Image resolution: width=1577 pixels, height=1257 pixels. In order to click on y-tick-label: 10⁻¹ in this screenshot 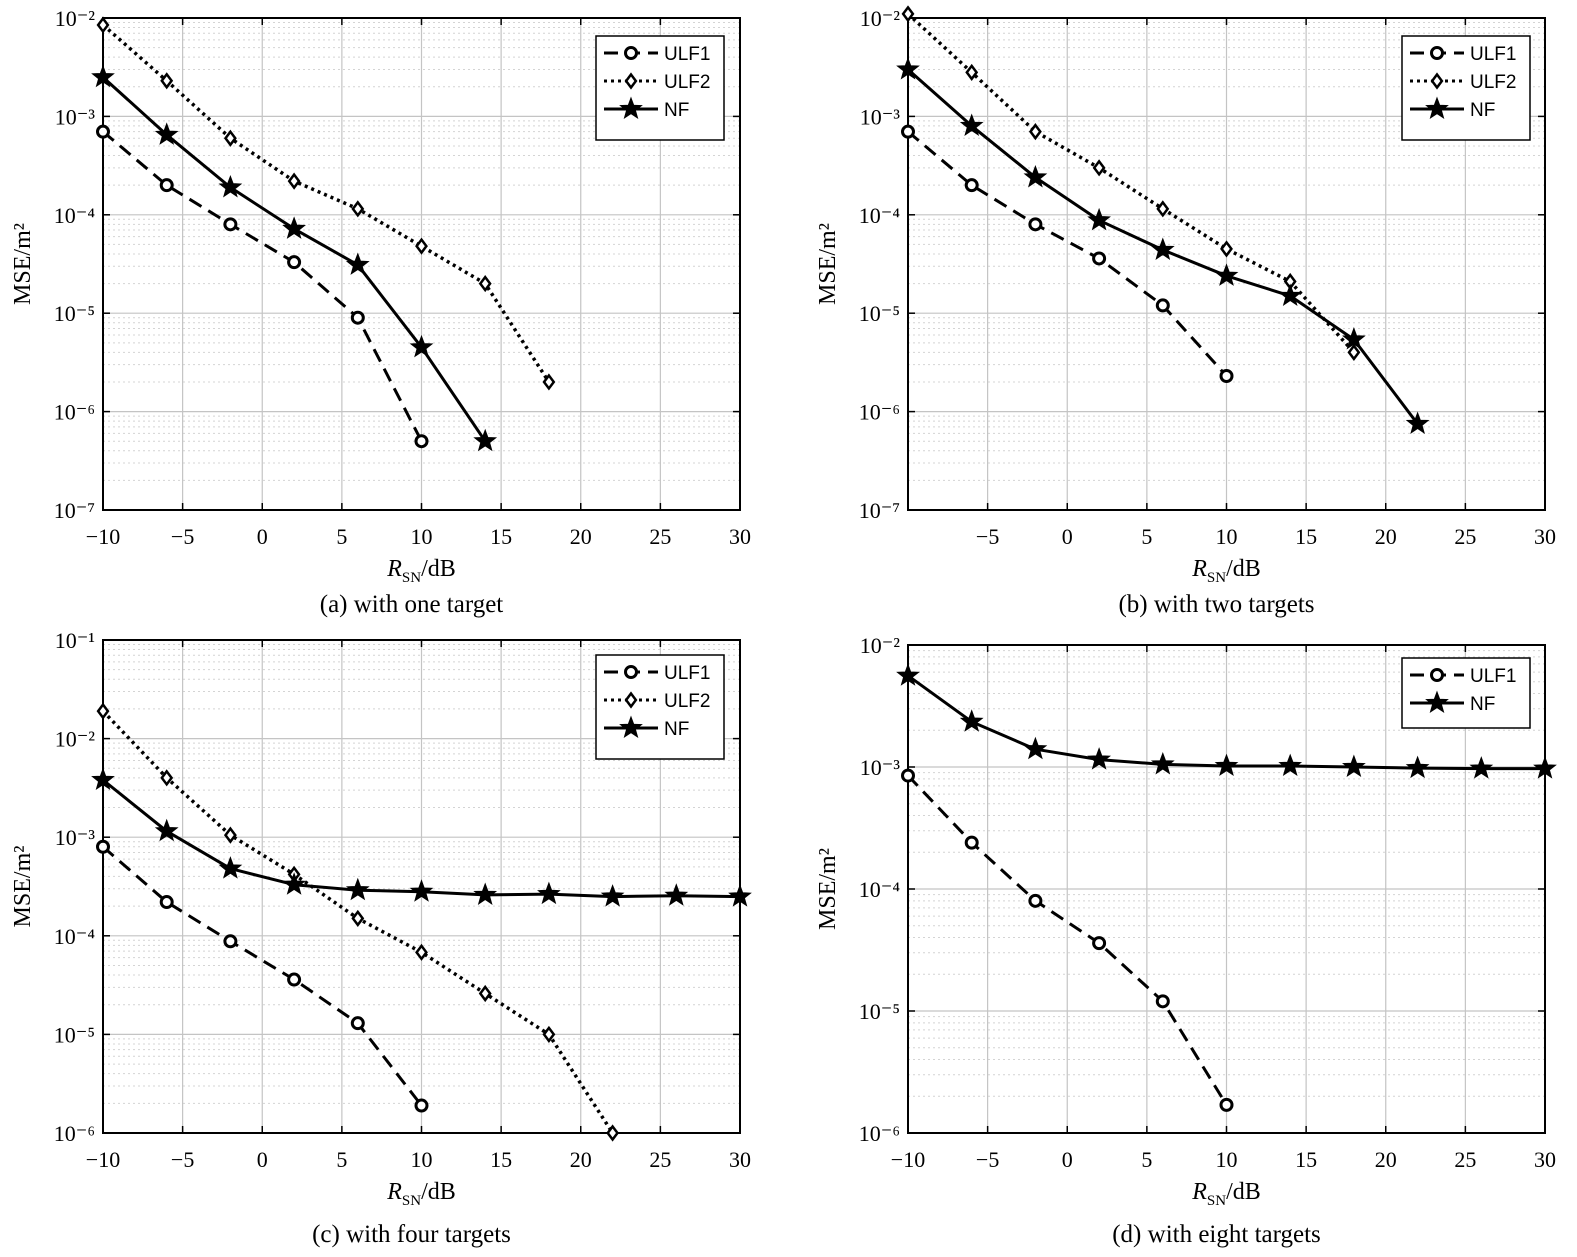, I will do `click(75, 640)`.